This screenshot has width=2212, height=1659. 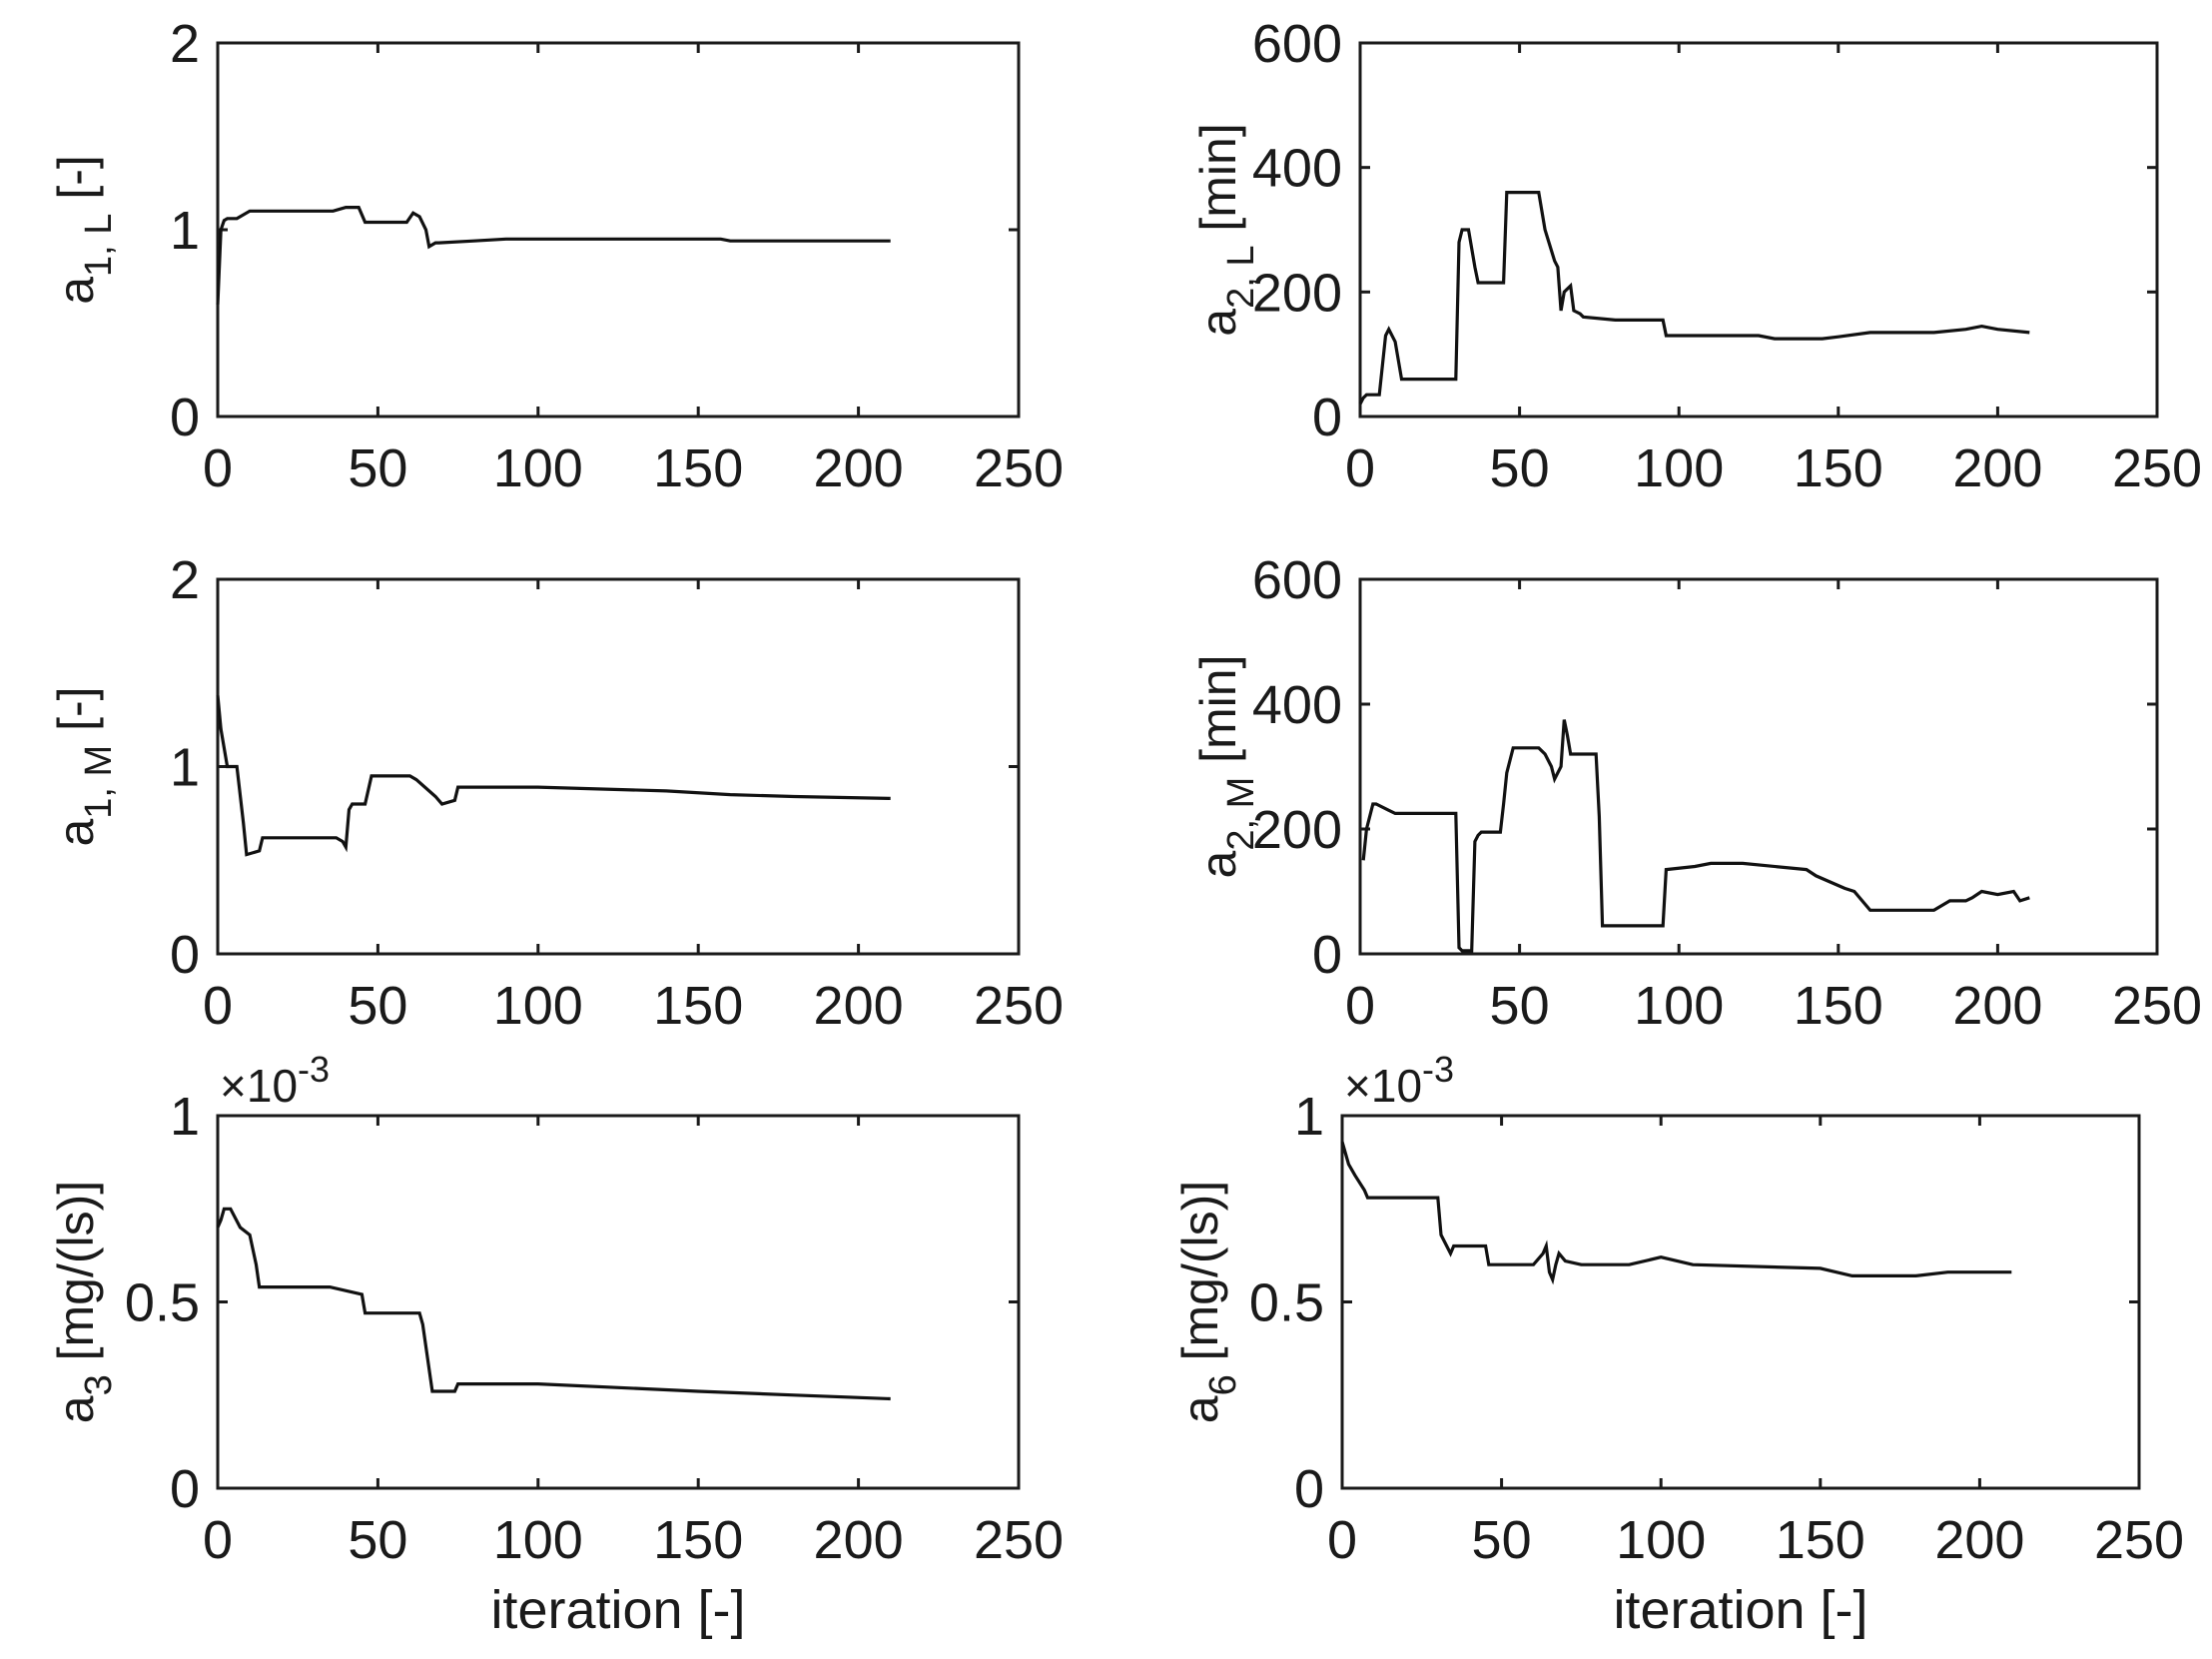 I want to click on series-line-a3, so click(x=553, y=1304).